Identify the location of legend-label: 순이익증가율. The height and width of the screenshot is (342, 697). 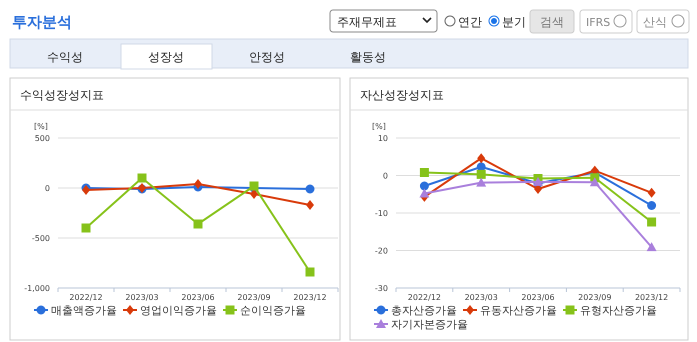
(273, 310).